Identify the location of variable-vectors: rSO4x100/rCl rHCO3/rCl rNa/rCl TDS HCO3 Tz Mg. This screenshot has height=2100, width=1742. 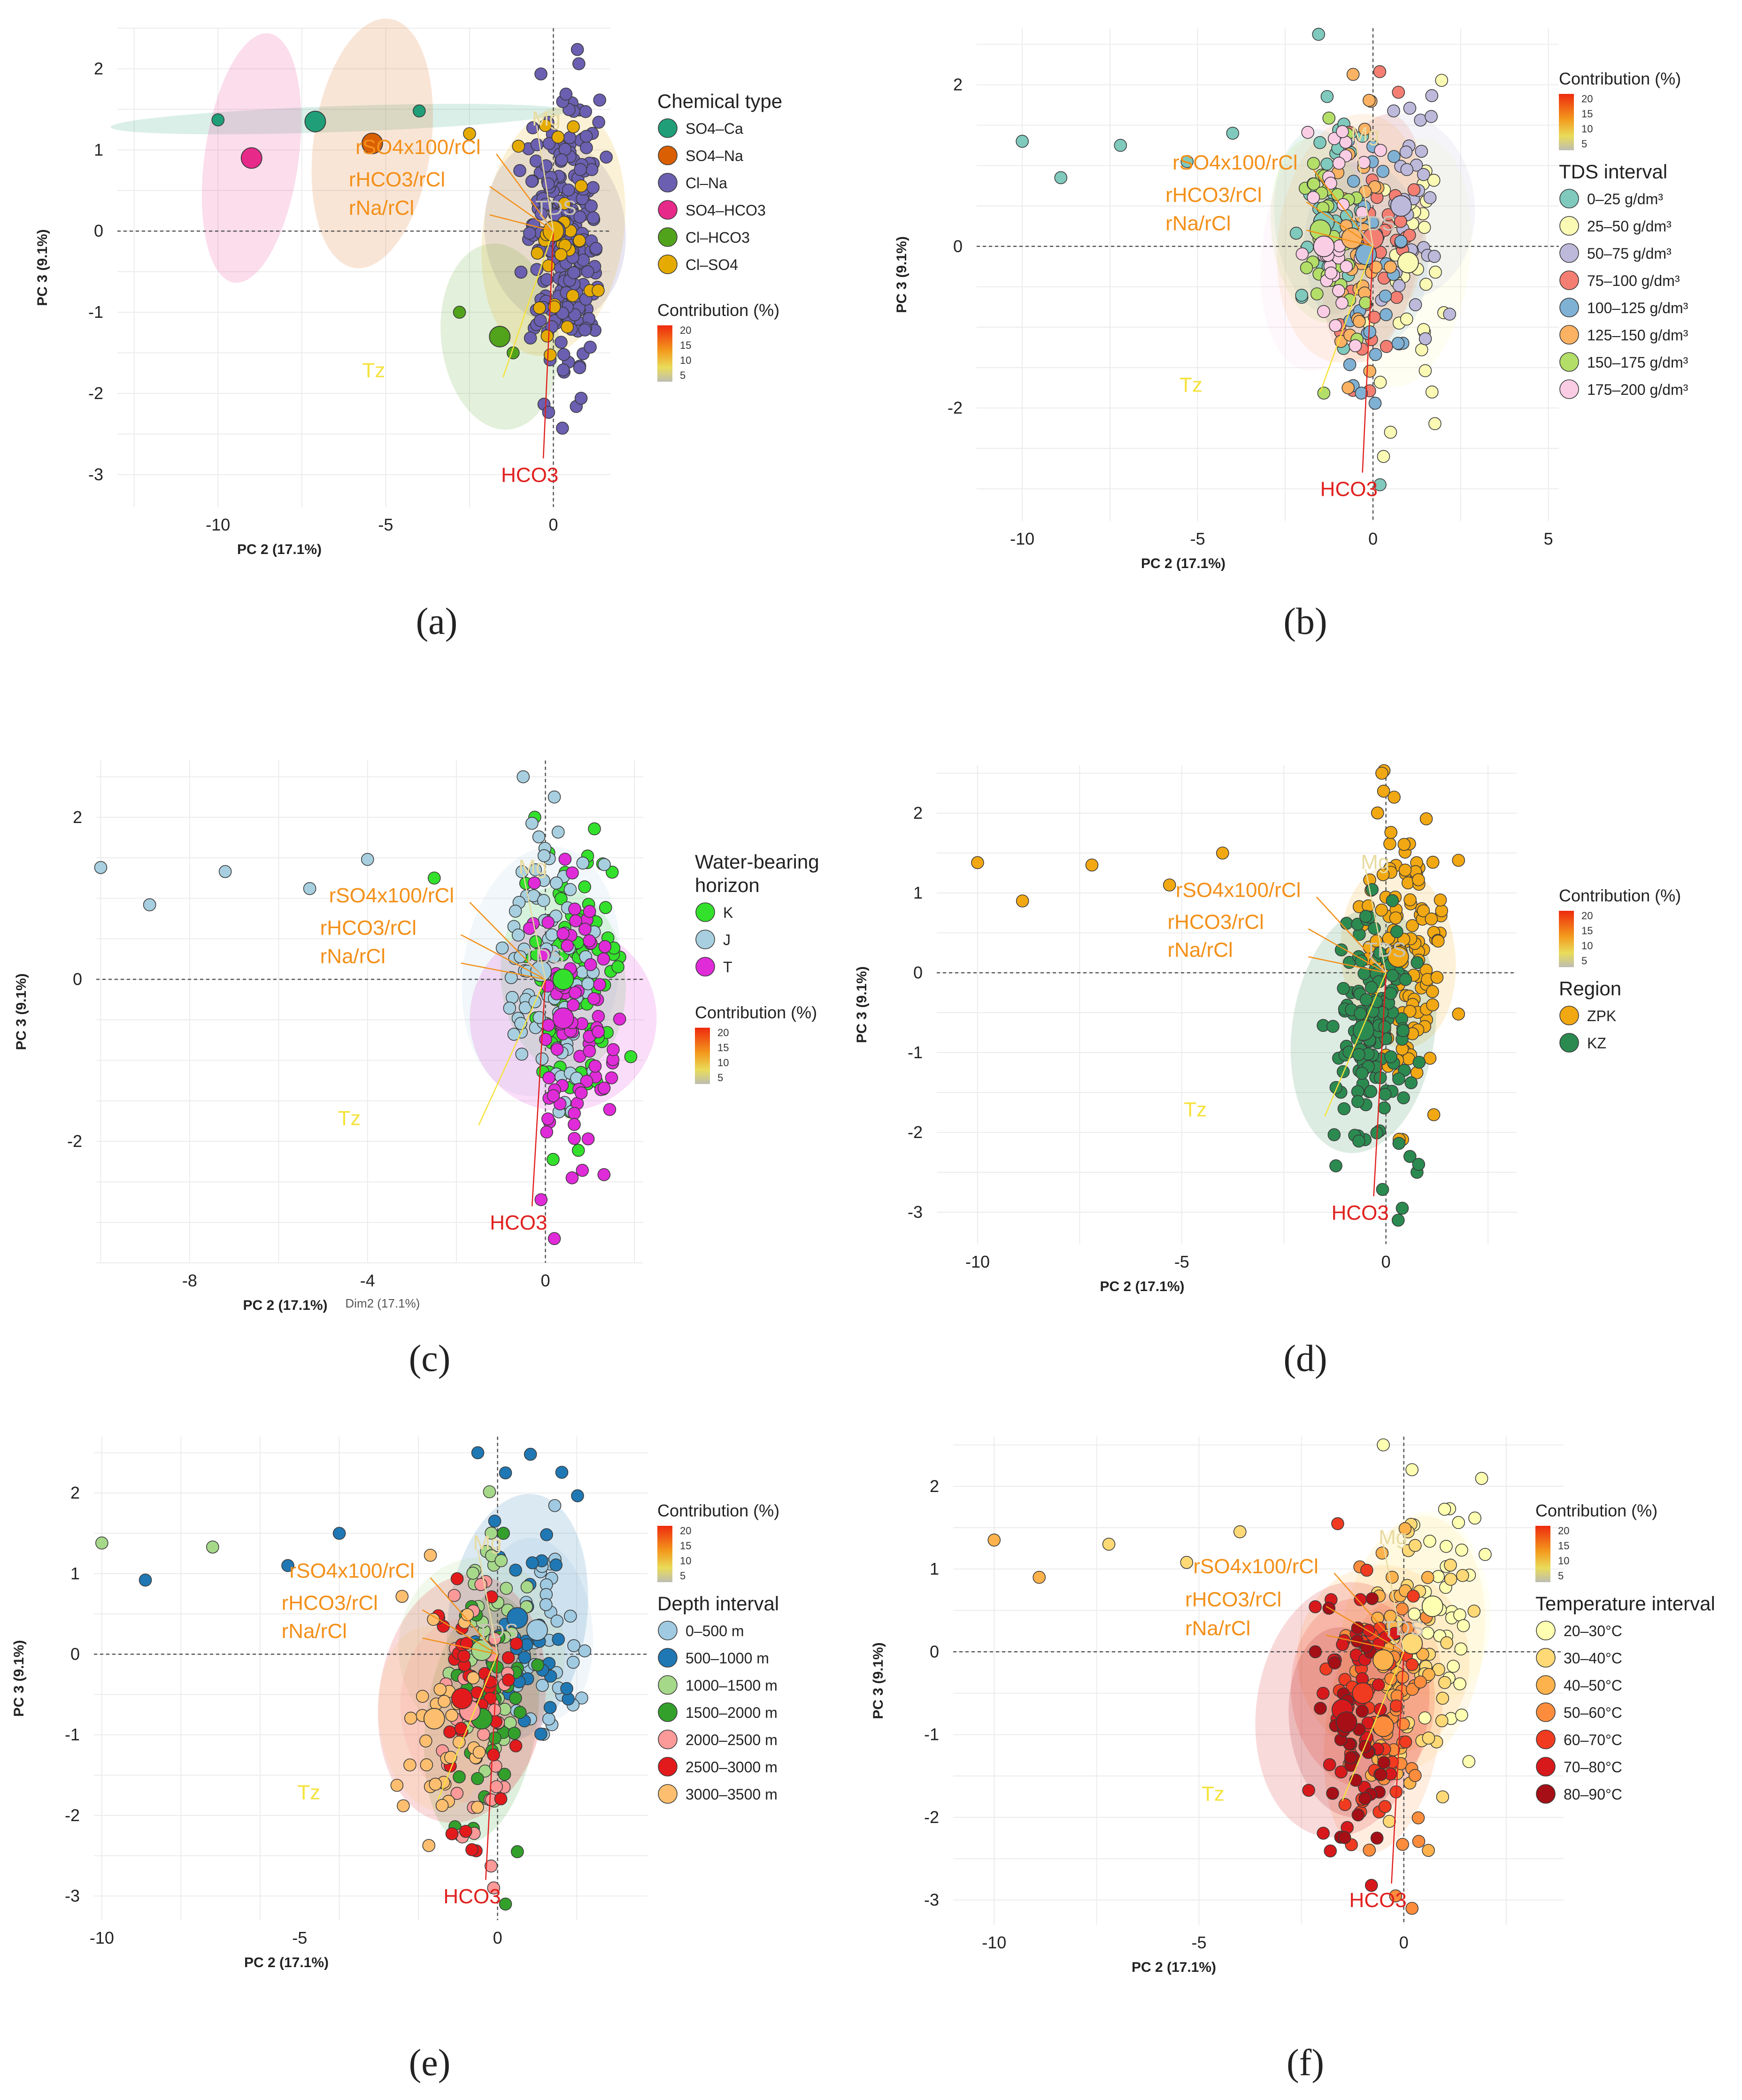
(442, 1045).